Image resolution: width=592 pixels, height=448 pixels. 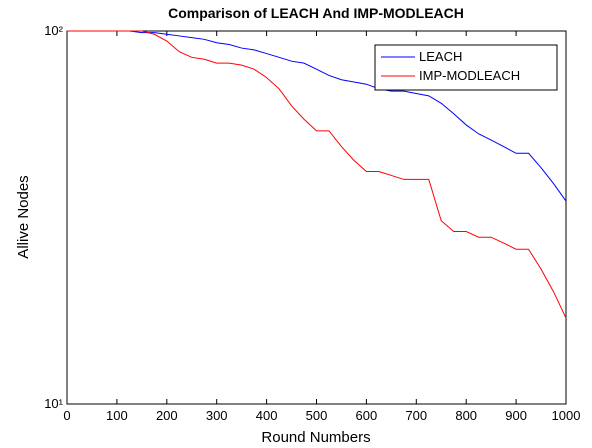 What do you see at coordinates (367, 415) in the screenshot?
I see `x-tick-label: 600` at bounding box center [367, 415].